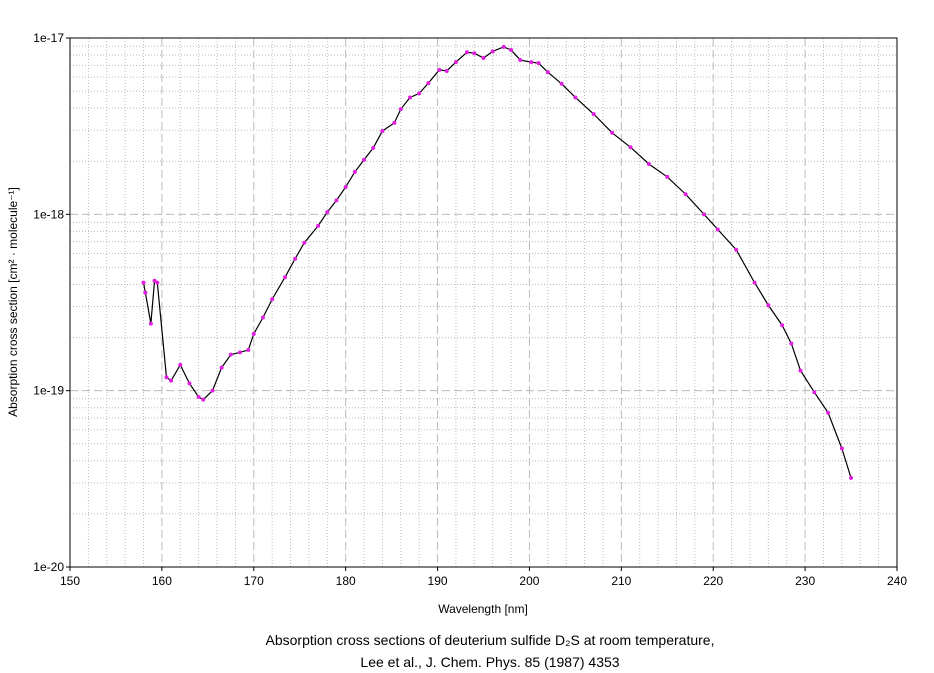 Image resolution: width=934 pixels, height=673 pixels. What do you see at coordinates (48, 214) in the screenshot?
I see `y-tick-label: 1e-18` at bounding box center [48, 214].